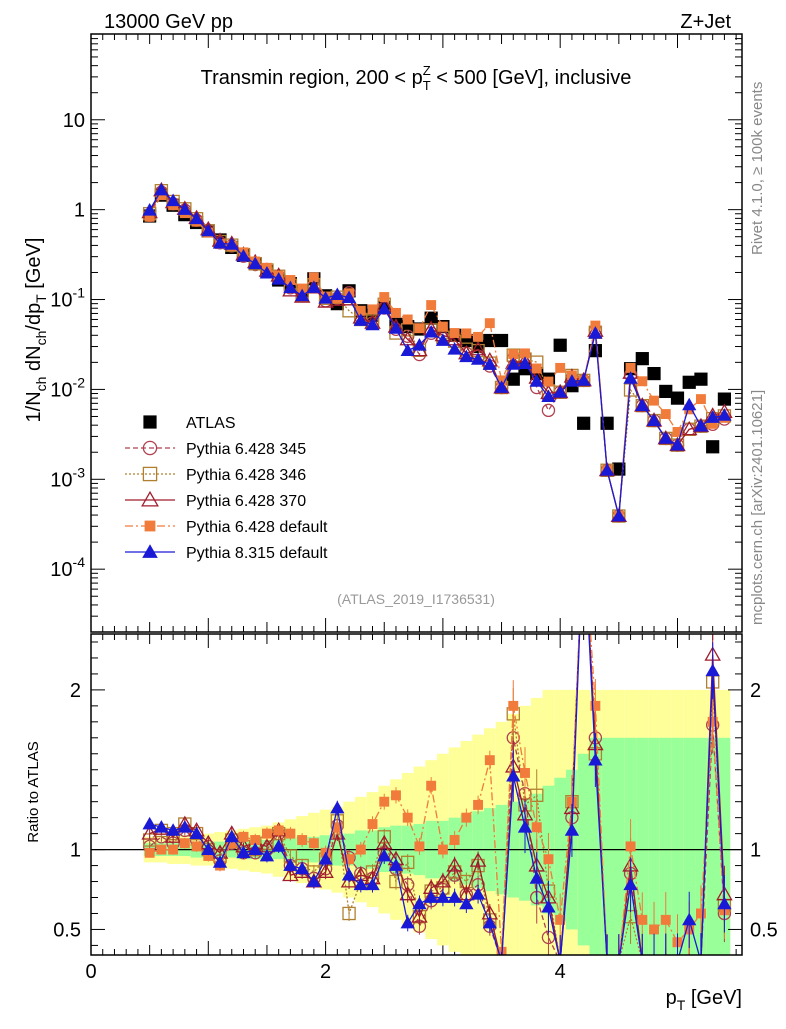 The height and width of the screenshot is (1029, 786). What do you see at coordinates (246, 449) in the screenshot?
I see `legend-label-pythia-6-428-345: Pythia 6.428 345` at bounding box center [246, 449].